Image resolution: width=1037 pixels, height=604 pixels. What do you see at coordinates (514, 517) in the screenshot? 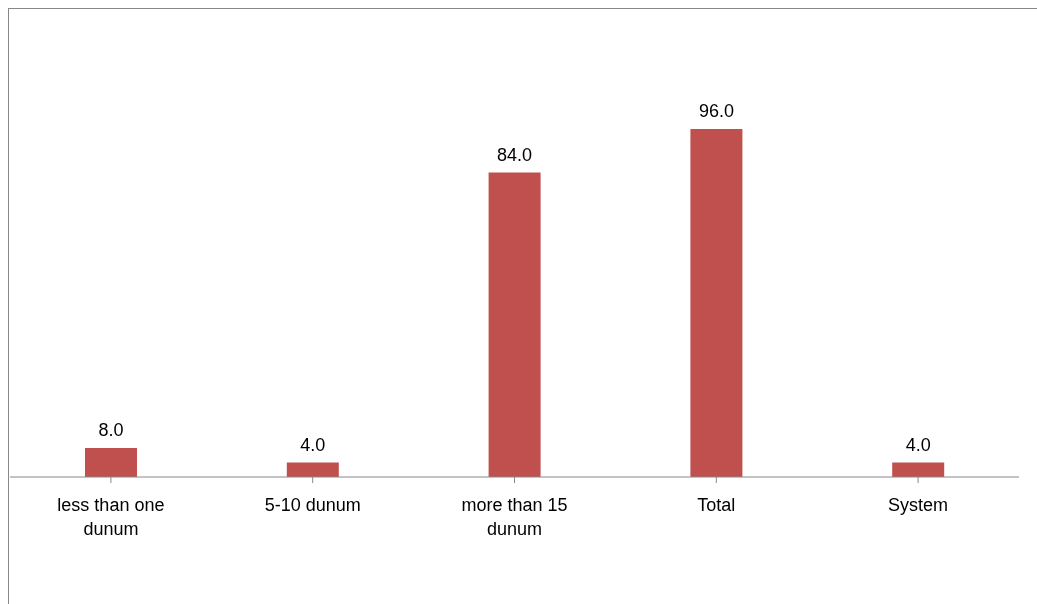
I see `x-tick-label: more than 15 dunum` at bounding box center [514, 517].